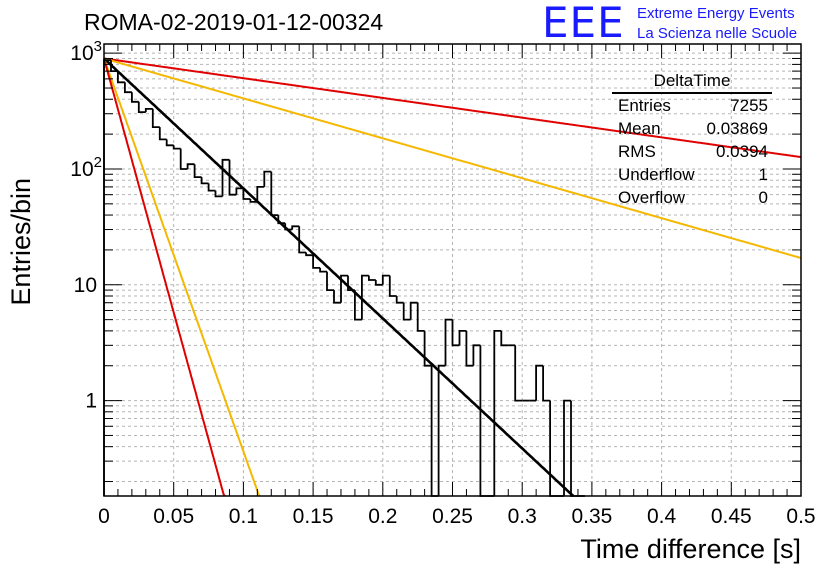  I want to click on chart-title: ROMA-02-2019-01-12-00324, so click(234, 22).